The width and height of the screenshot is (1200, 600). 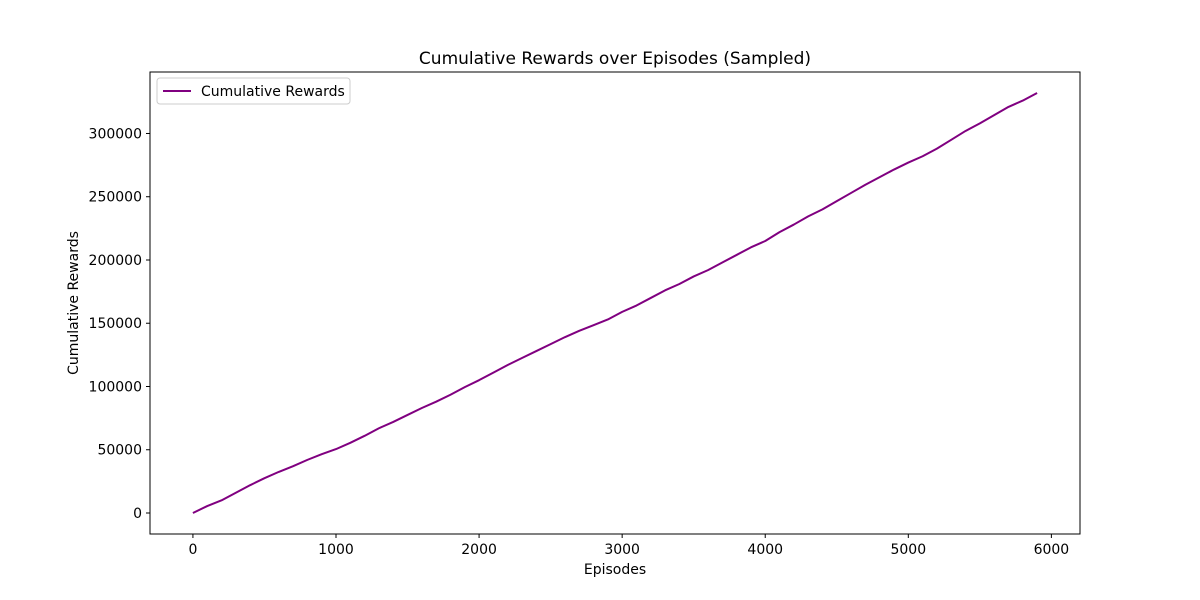 What do you see at coordinates (115, 261) in the screenshot?
I see `y-tick-label: 200000` at bounding box center [115, 261].